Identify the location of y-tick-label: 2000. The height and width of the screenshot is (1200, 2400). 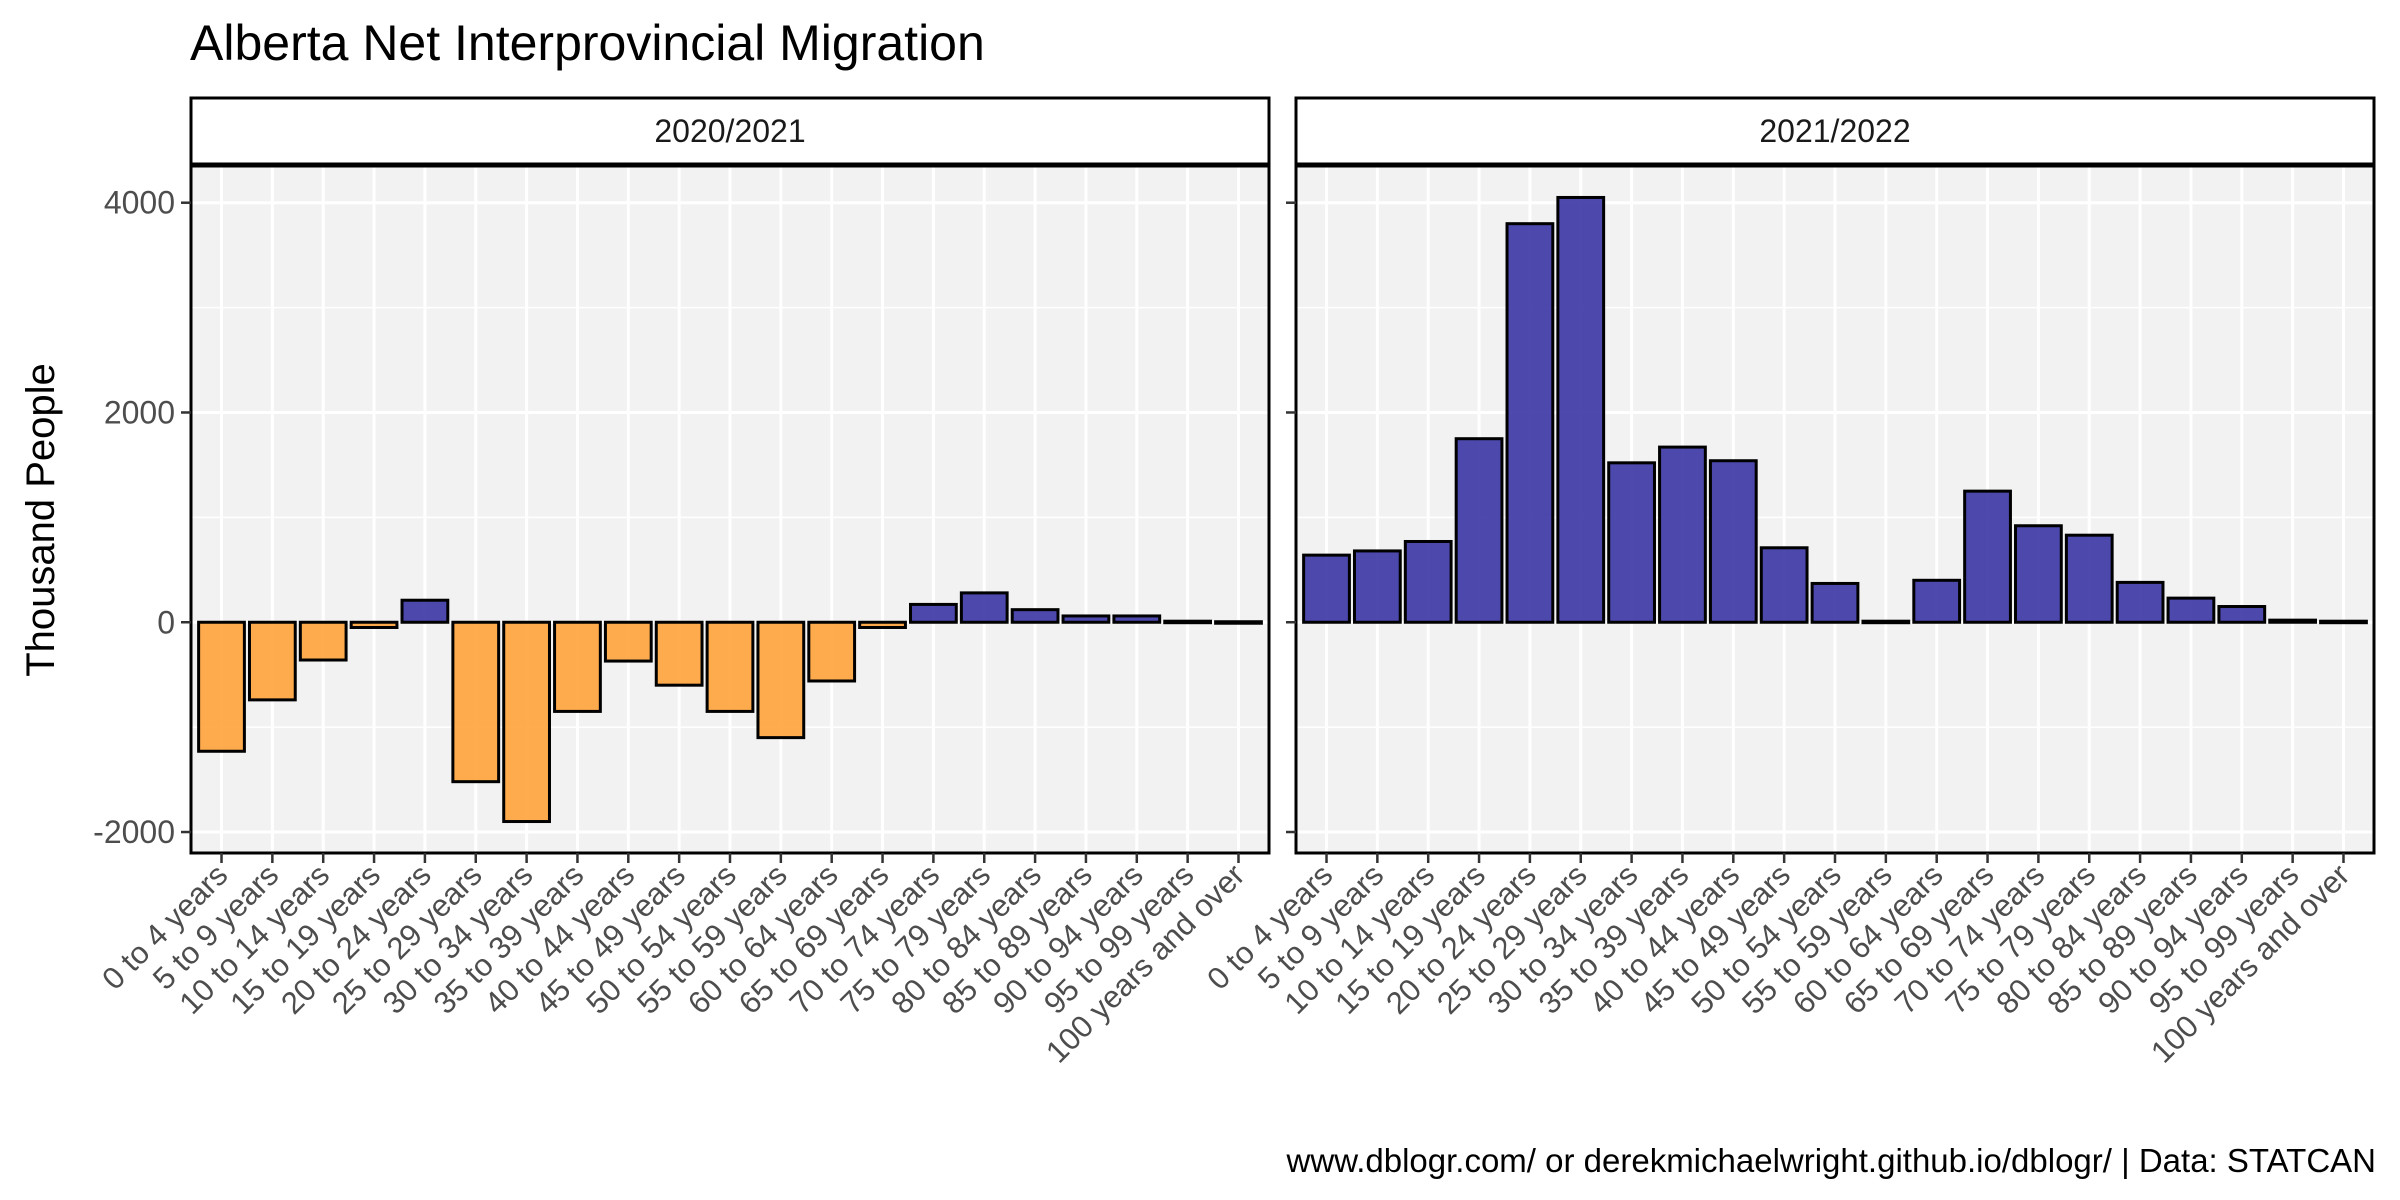
(139, 412).